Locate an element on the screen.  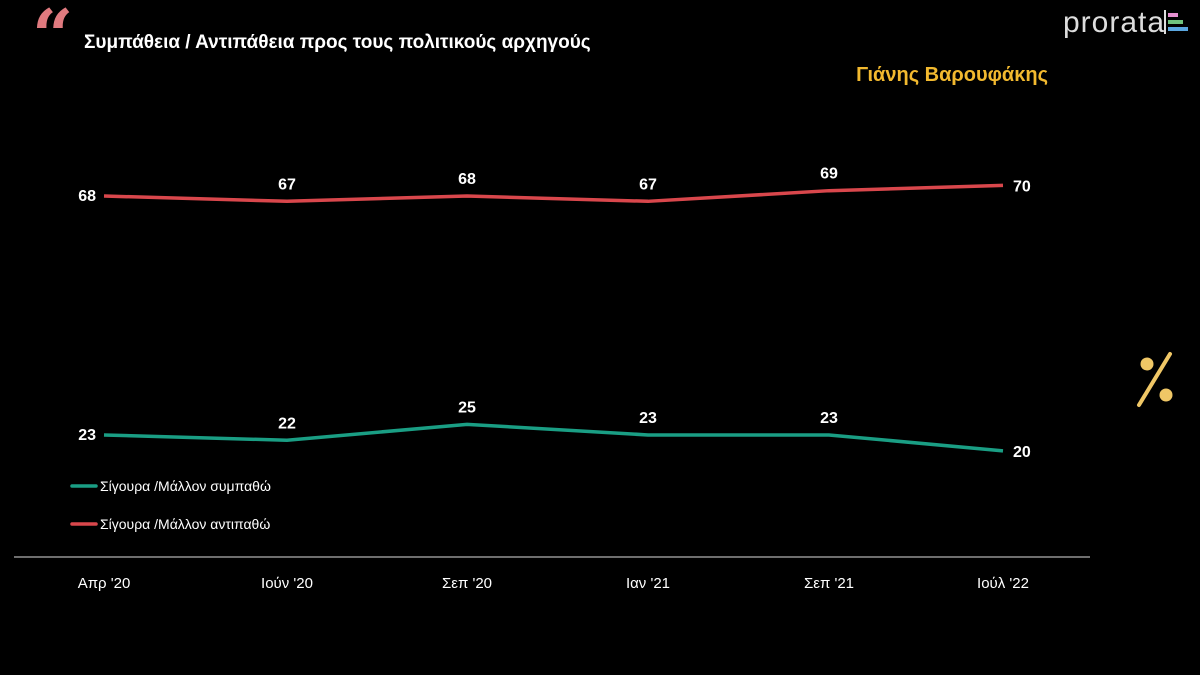
data-label: 70 is located at coordinates (1022, 186).